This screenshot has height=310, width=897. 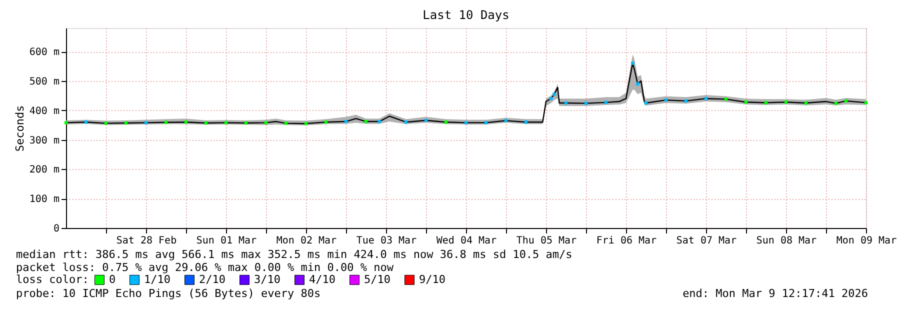 What do you see at coordinates (386, 241) in the screenshot?
I see `x-tick-label: Tue 03 Mar` at bounding box center [386, 241].